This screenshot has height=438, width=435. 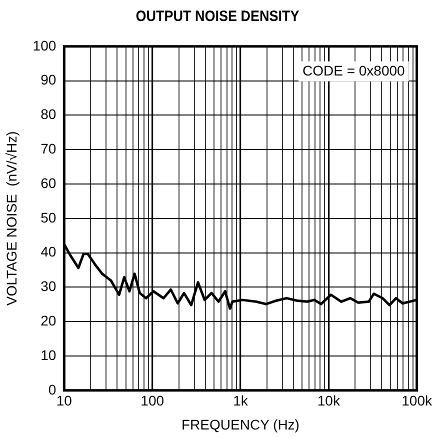 What do you see at coordinates (64, 400) in the screenshot?
I see `x-tick-label: 10` at bounding box center [64, 400].